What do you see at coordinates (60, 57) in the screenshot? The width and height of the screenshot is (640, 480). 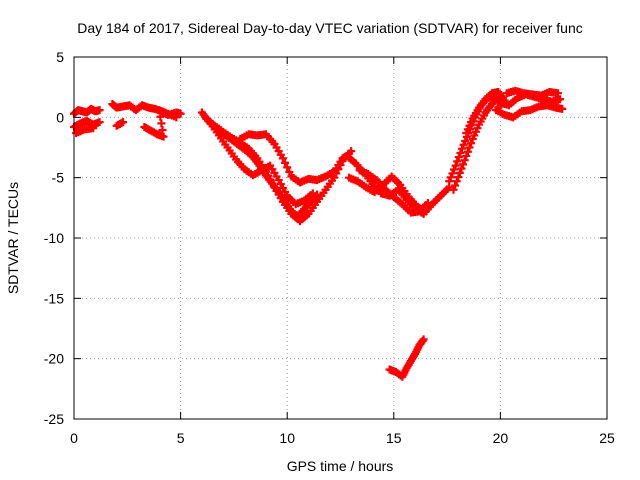 I see `y-tick-label: 5` at bounding box center [60, 57].